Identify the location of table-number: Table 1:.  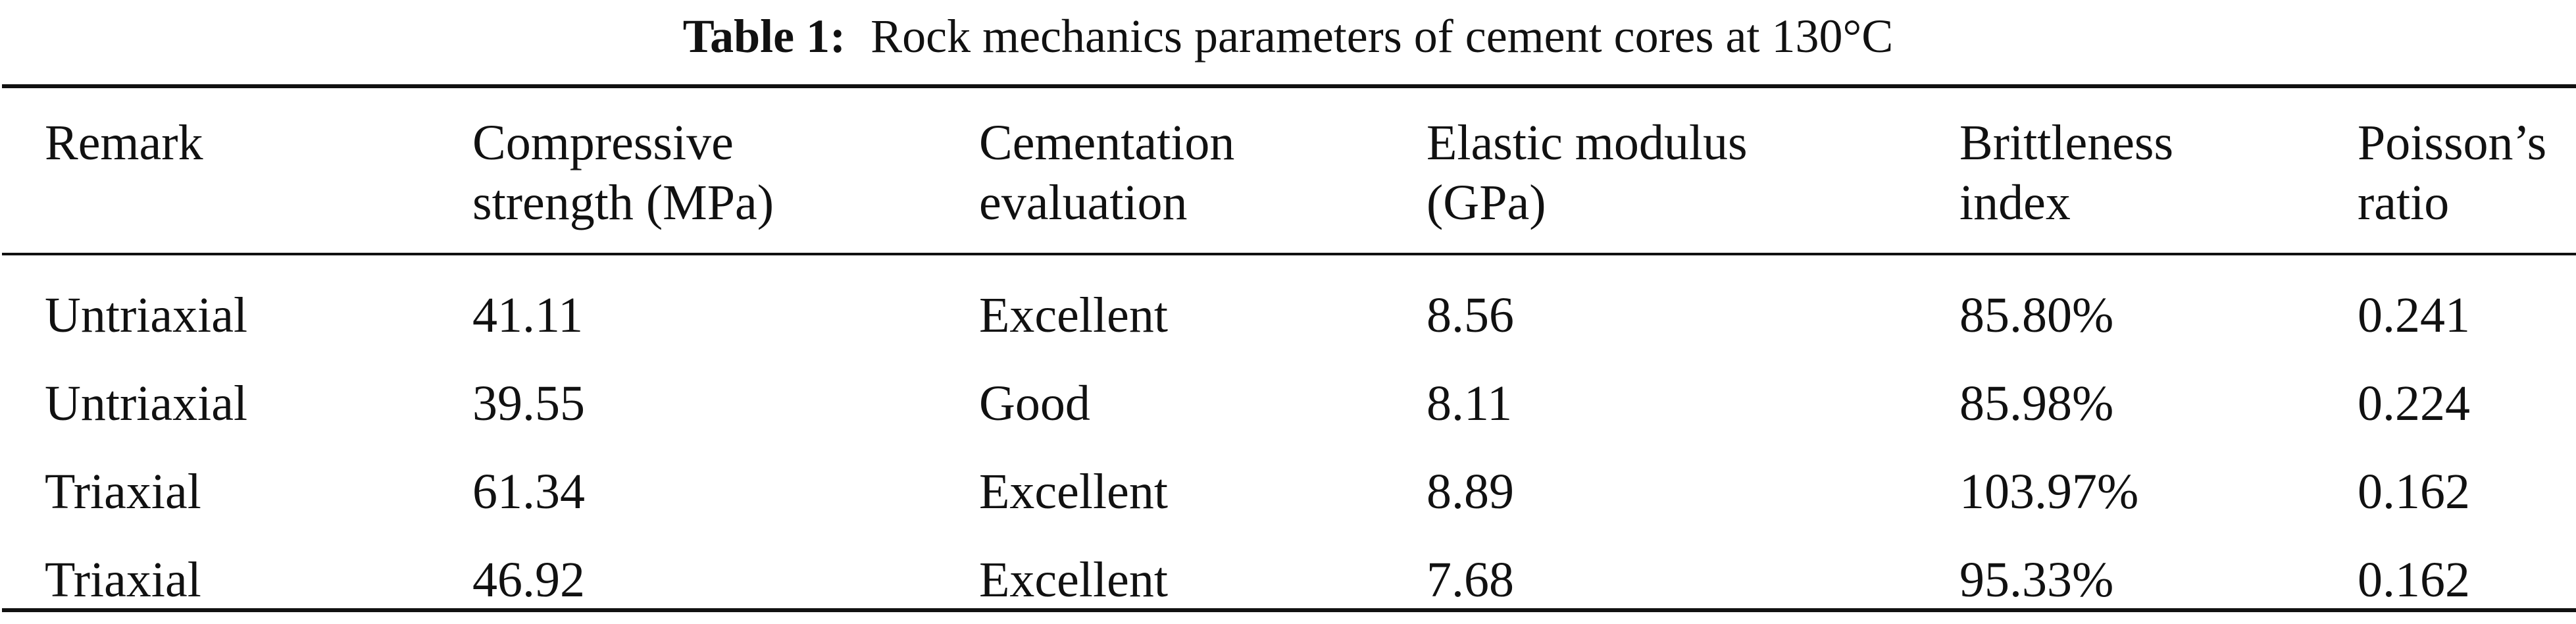
(764, 36).